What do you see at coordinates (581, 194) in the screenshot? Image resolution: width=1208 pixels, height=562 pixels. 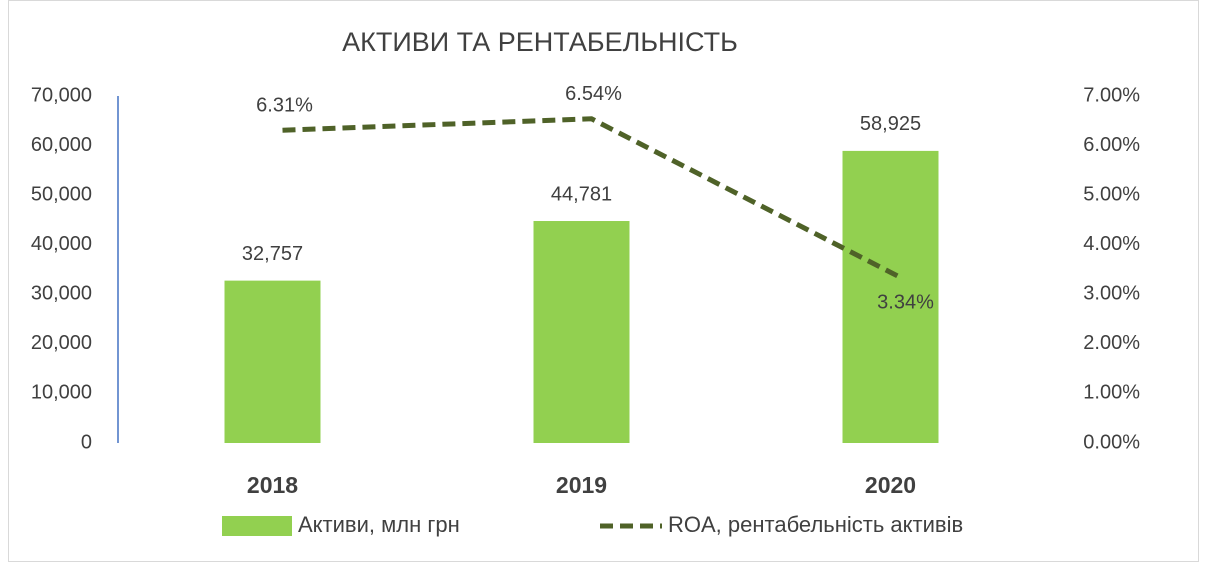 I see `data-label: 44,781` at bounding box center [581, 194].